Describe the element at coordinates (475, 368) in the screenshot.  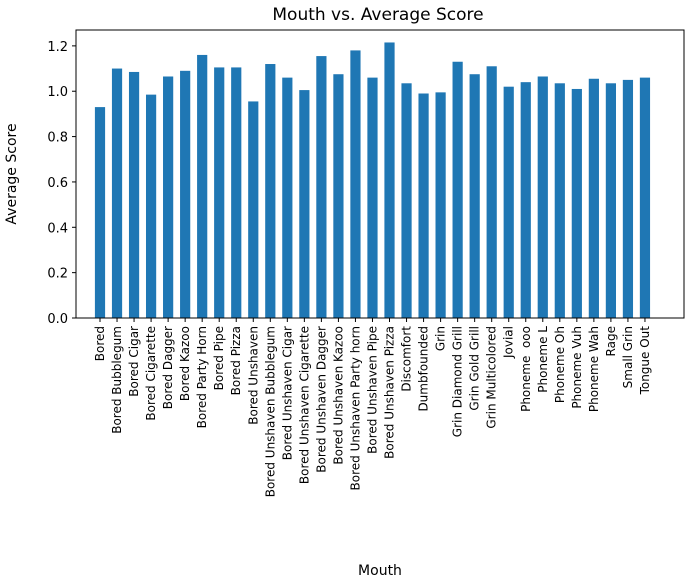
I see `x-tick-label: Grin Gold Grill` at that location.